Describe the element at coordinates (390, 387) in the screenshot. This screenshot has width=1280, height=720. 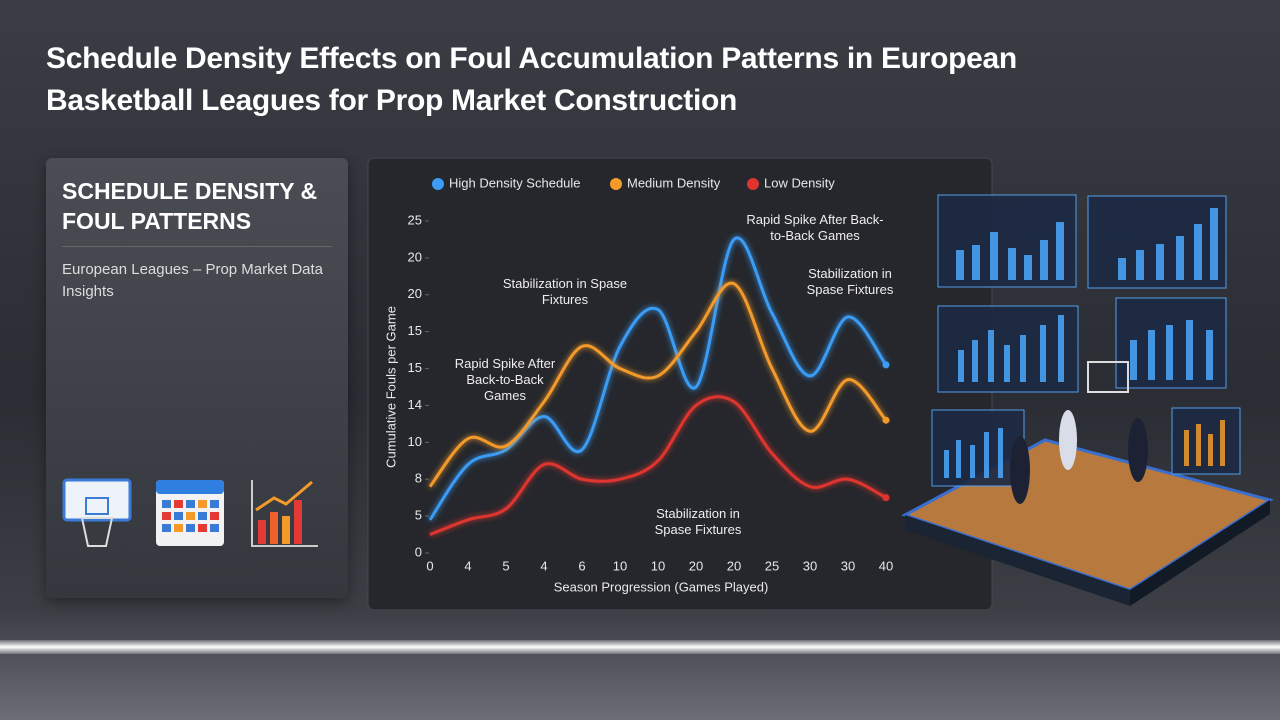
I see `y-axis-label: Cumulative Fouls per Game` at that location.